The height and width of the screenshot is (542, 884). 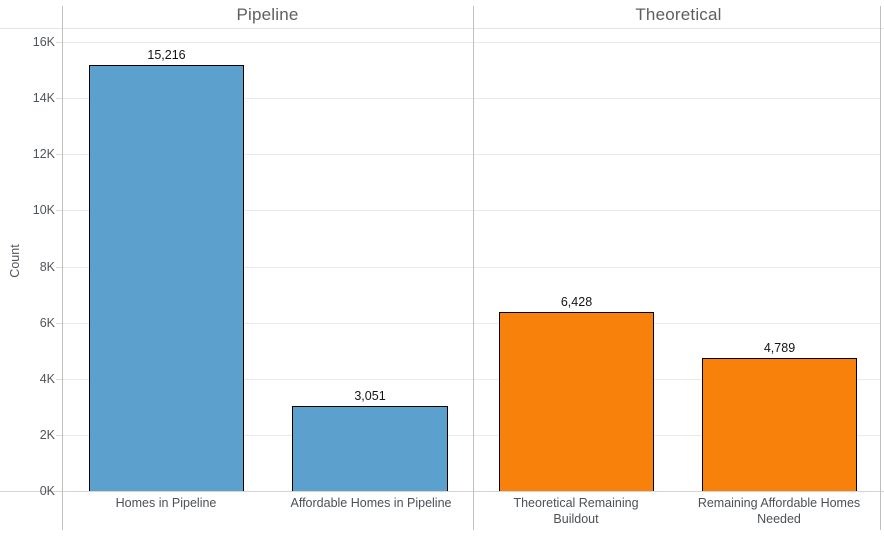 I want to click on bar-group: 15,216, so click(x=166, y=260).